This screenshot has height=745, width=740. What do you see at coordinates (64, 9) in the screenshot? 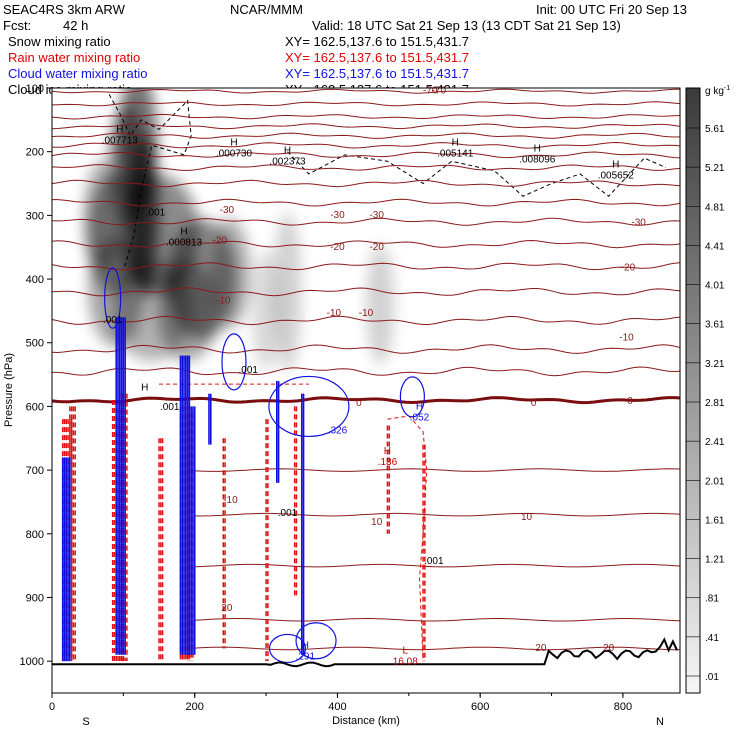
I see `model-title: SEAC4RS 3km ARW` at bounding box center [64, 9].